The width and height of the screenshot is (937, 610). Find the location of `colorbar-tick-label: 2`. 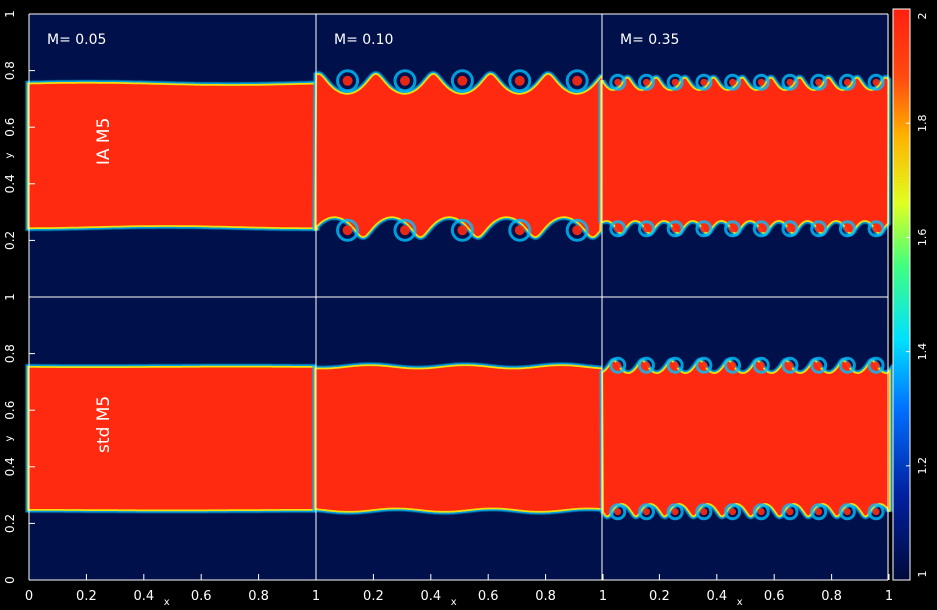

colorbar-tick-label: 2 is located at coordinates (922, 16).